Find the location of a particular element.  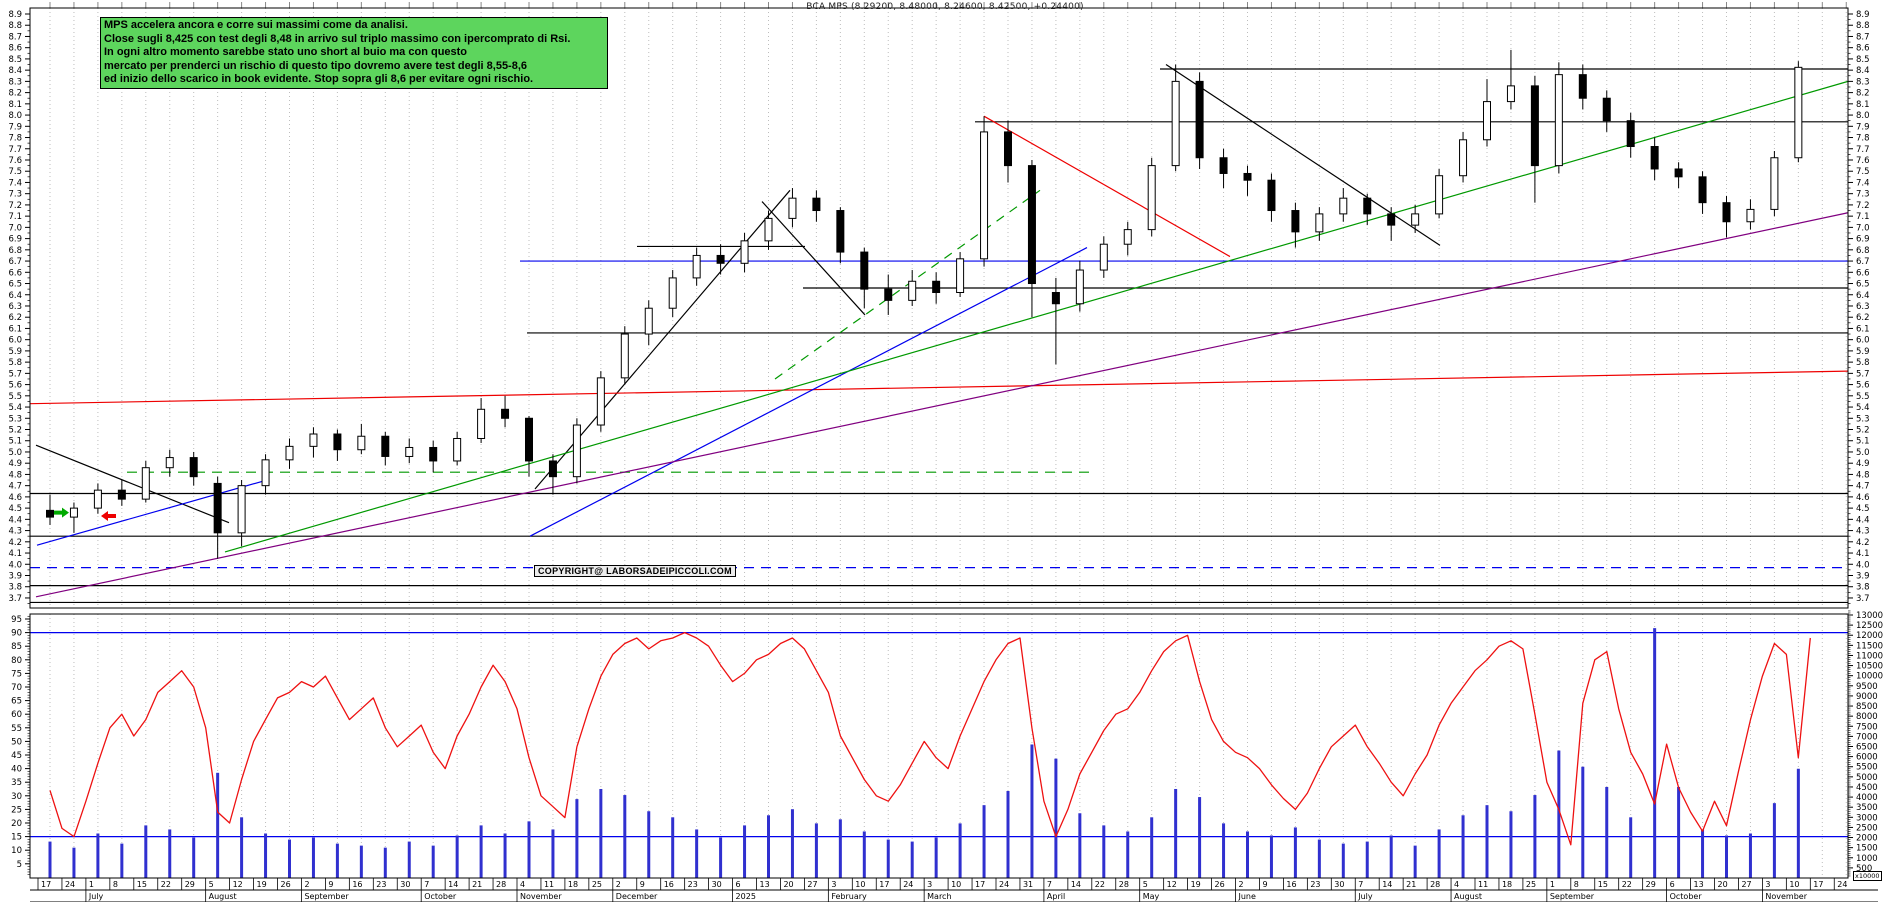

volume-tick-label: 4500 is located at coordinates (1867, 788).